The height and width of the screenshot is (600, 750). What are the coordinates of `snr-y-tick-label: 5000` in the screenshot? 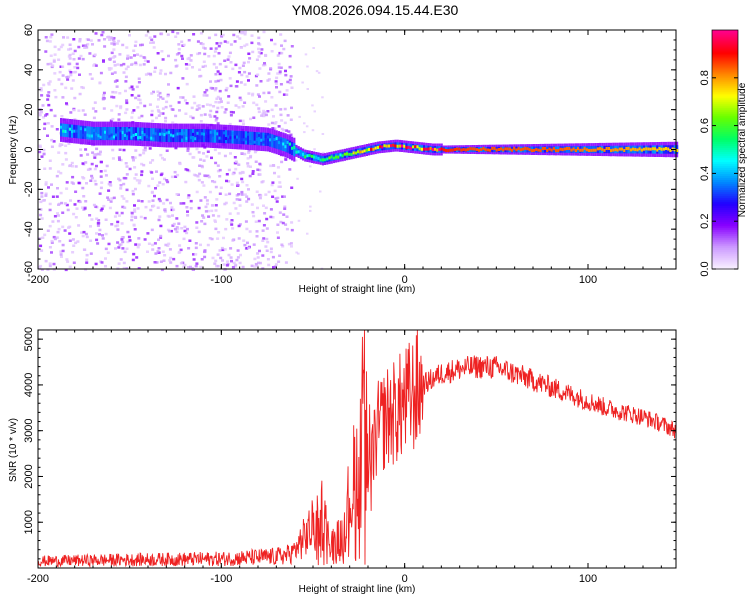 It's located at (29, 339).